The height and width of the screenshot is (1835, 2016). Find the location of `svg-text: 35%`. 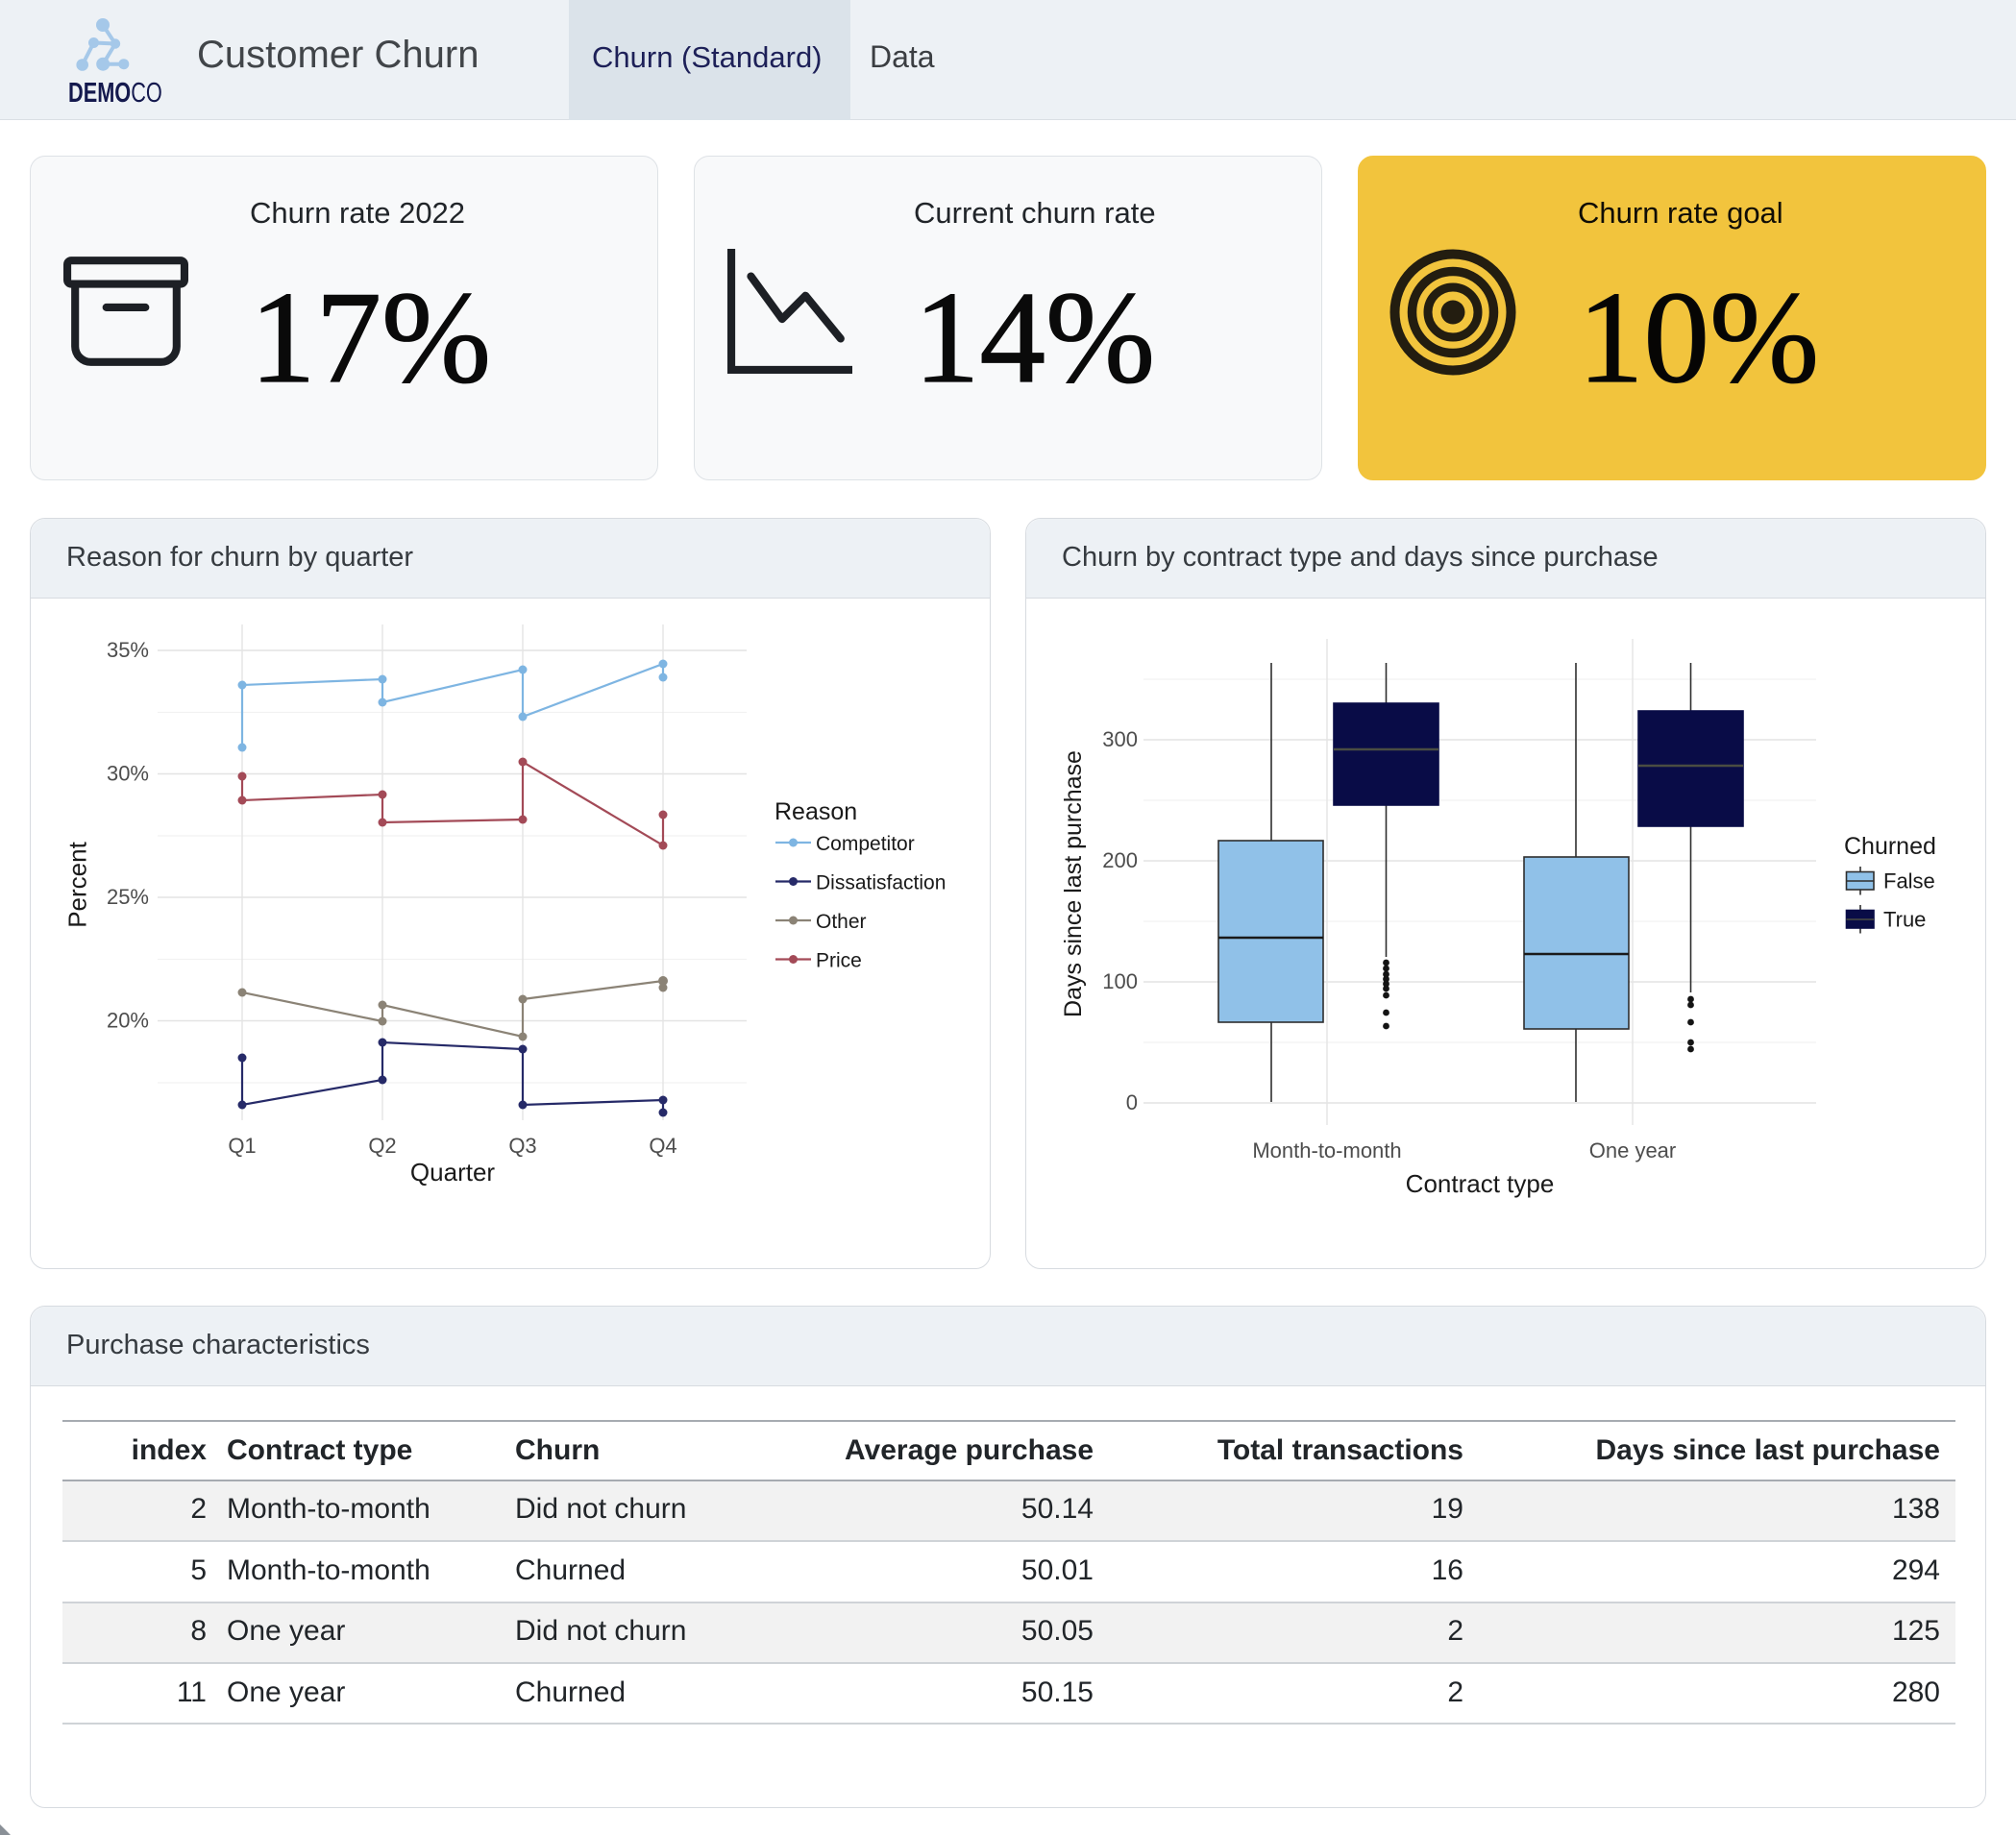

svg-text: 35% is located at coordinates (128, 650).